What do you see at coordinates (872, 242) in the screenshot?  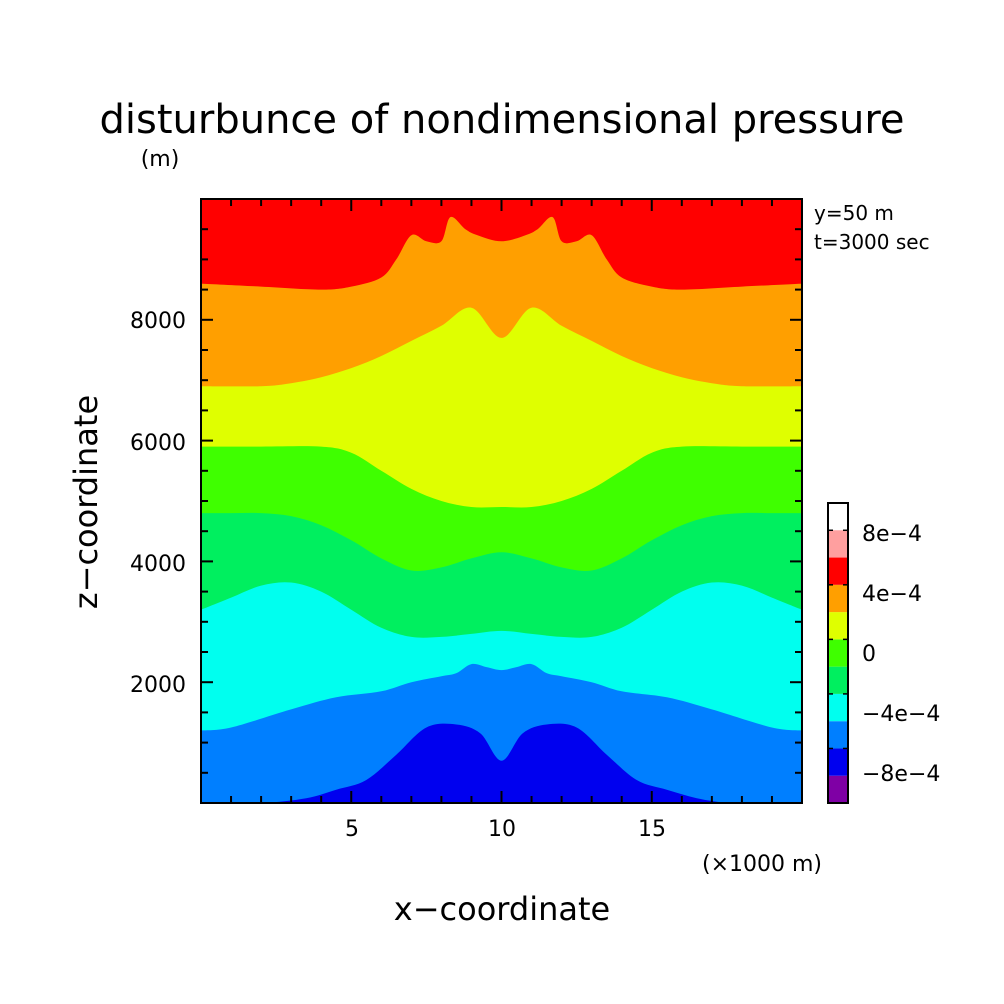 I see `annotation-t: t=3000 sec` at bounding box center [872, 242].